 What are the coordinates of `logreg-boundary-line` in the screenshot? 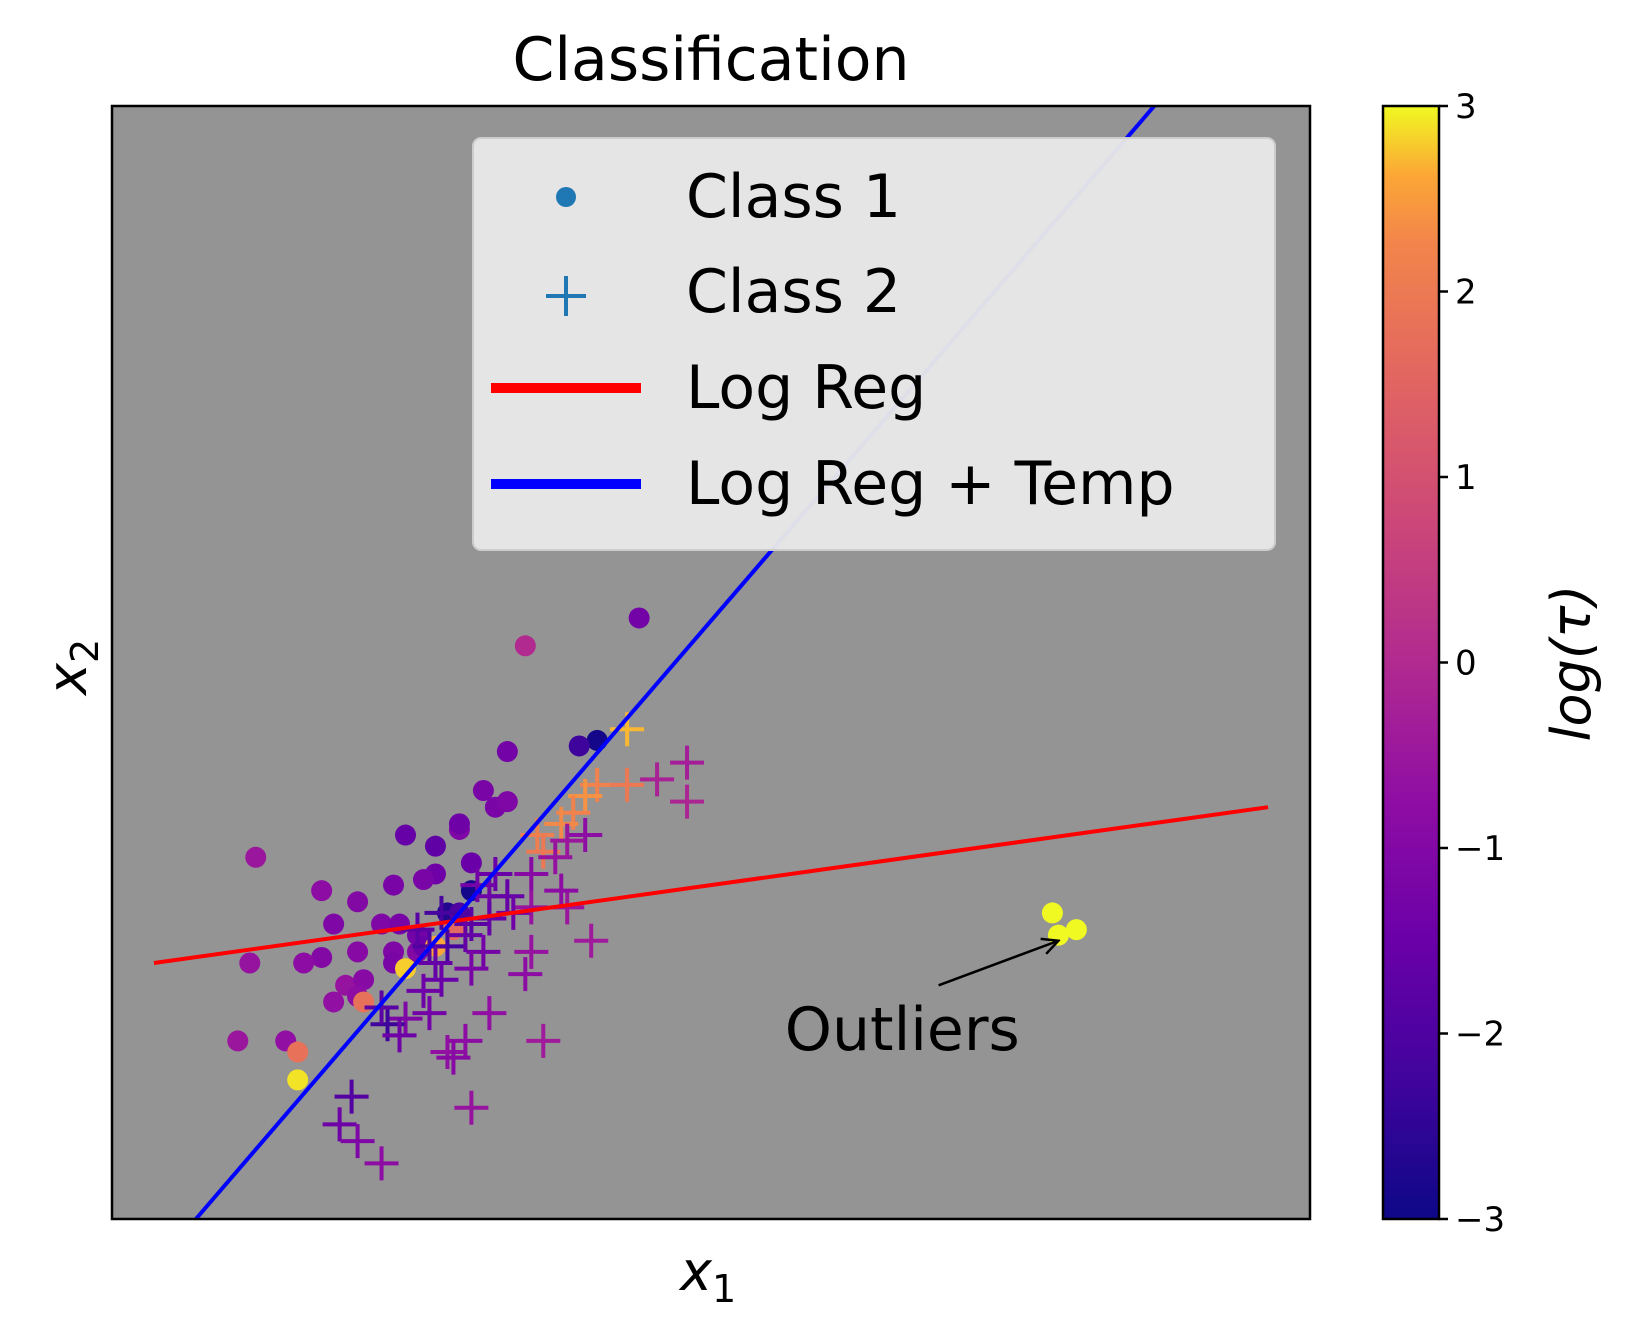 It's located at (711, 885).